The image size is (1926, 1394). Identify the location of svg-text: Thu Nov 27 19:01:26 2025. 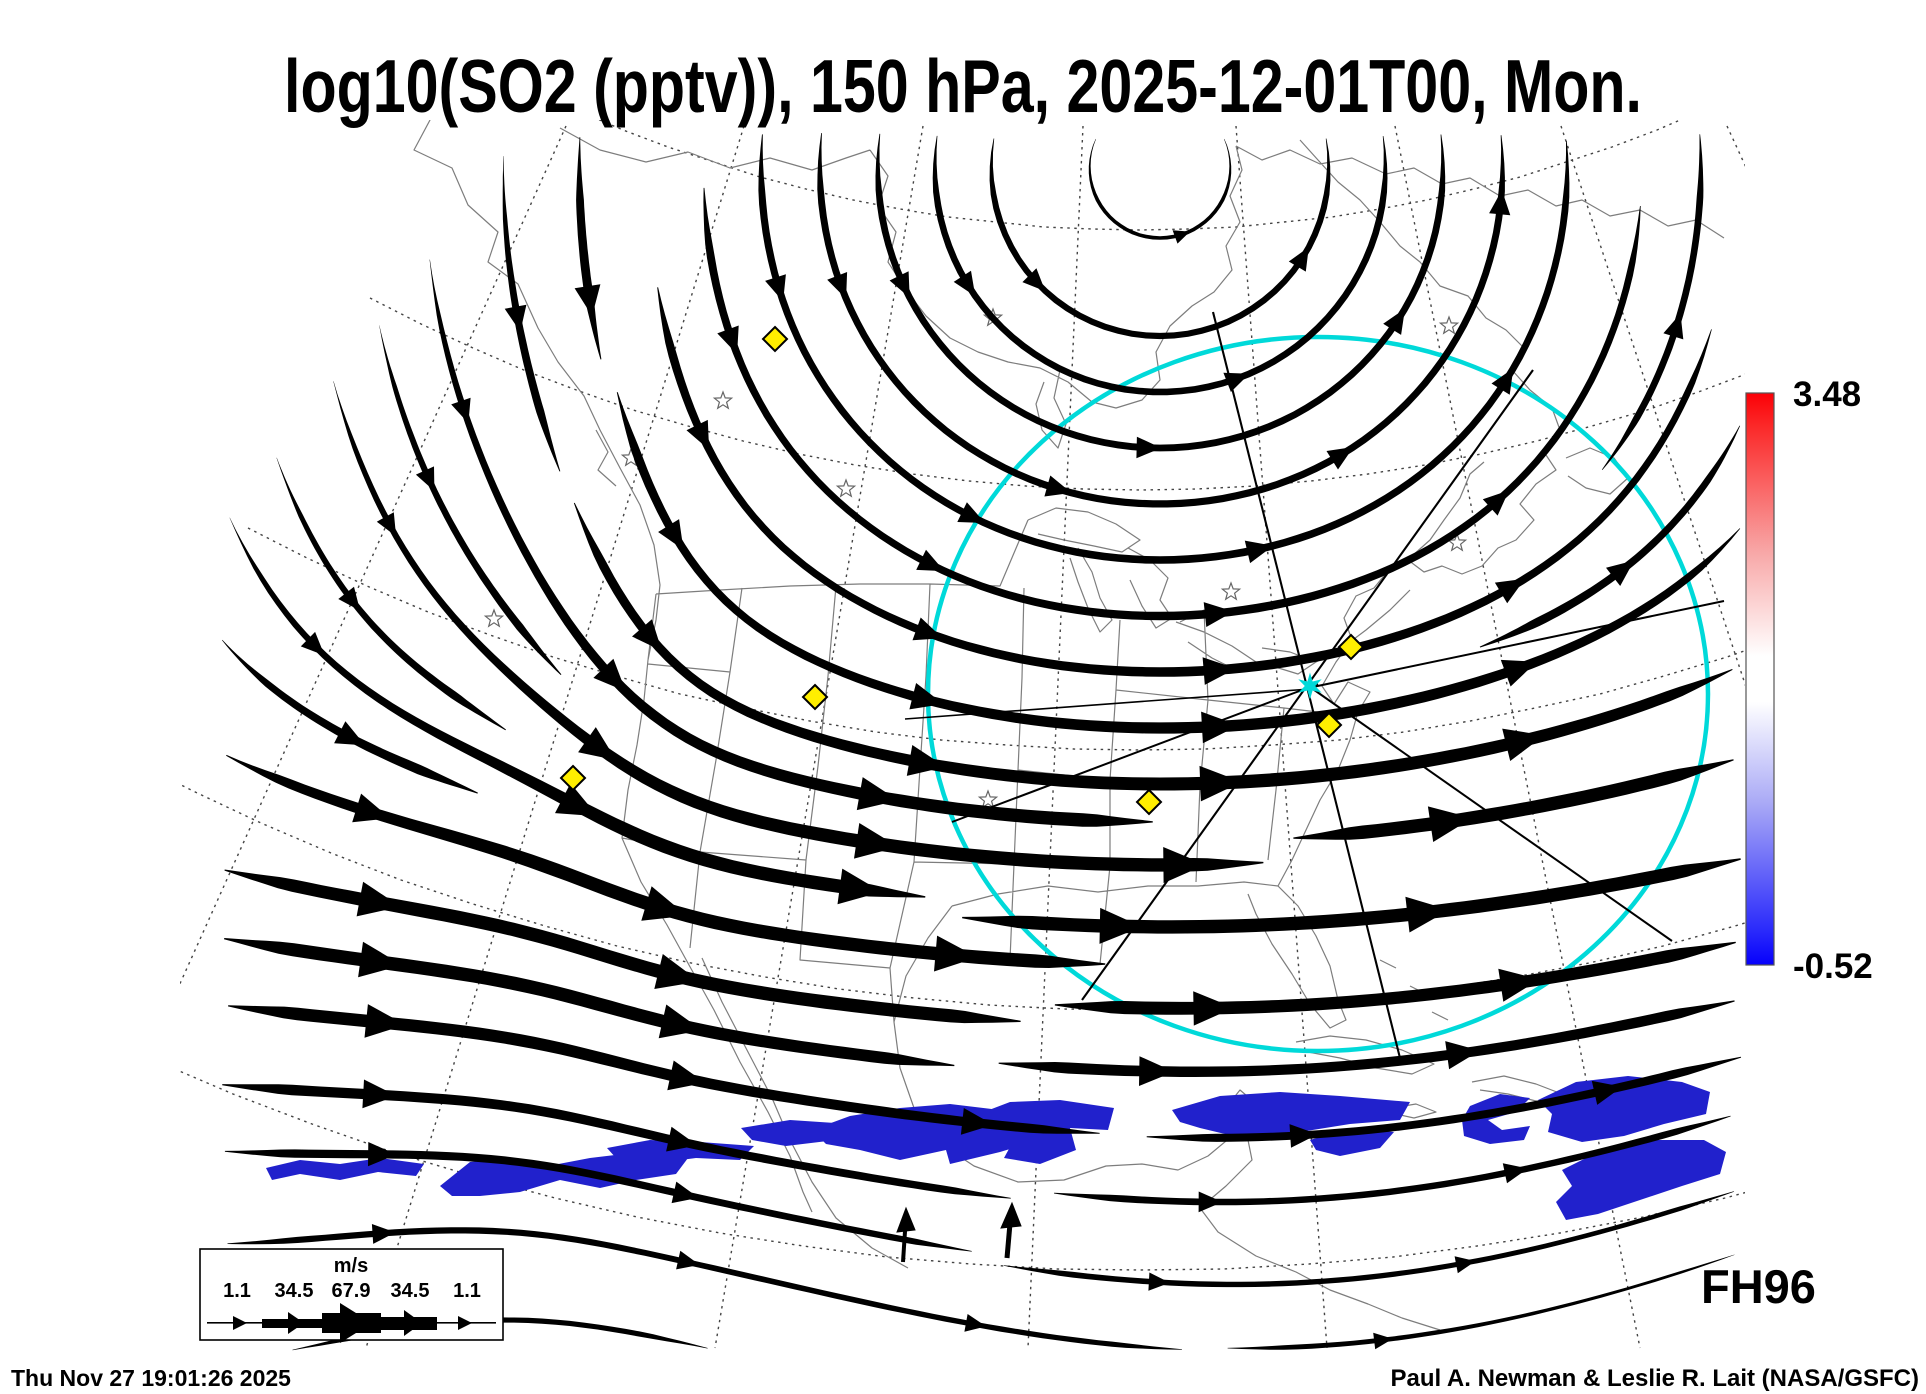
(151, 1378).